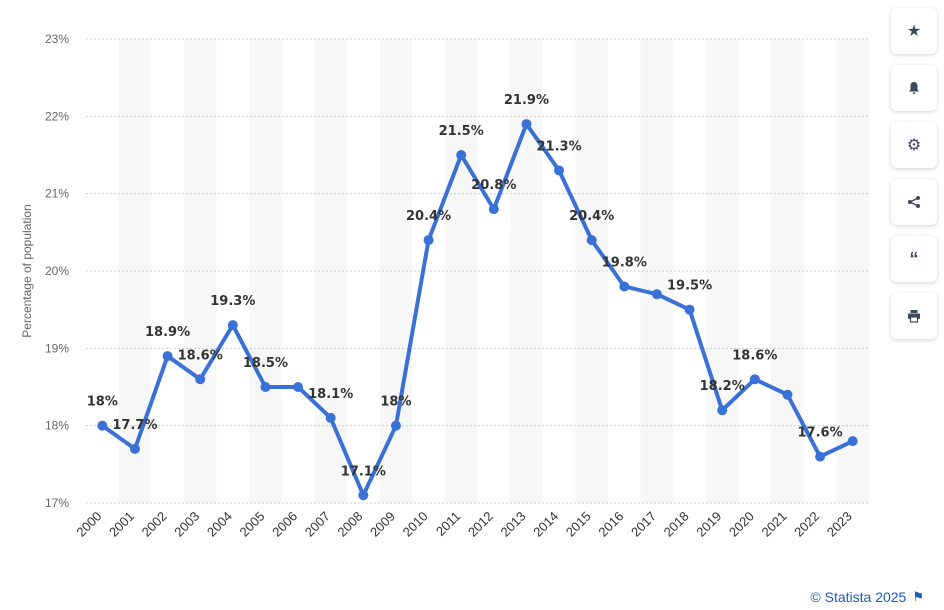 This screenshot has height=610, width=944. What do you see at coordinates (57, 503) in the screenshot?
I see `y-tick-label: 17%` at bounding box center [57, 503].